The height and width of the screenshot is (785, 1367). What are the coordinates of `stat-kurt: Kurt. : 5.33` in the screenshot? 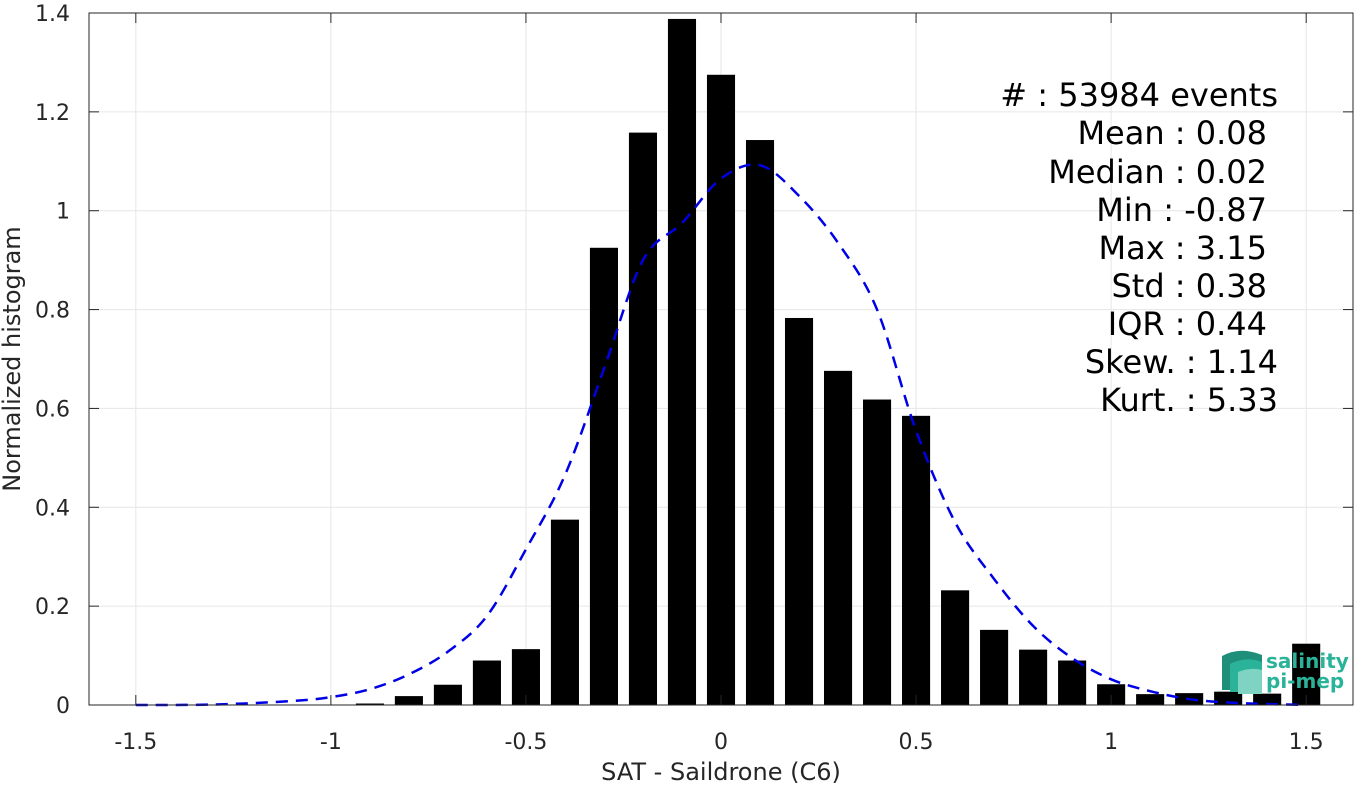 It's located at (1189, 400).